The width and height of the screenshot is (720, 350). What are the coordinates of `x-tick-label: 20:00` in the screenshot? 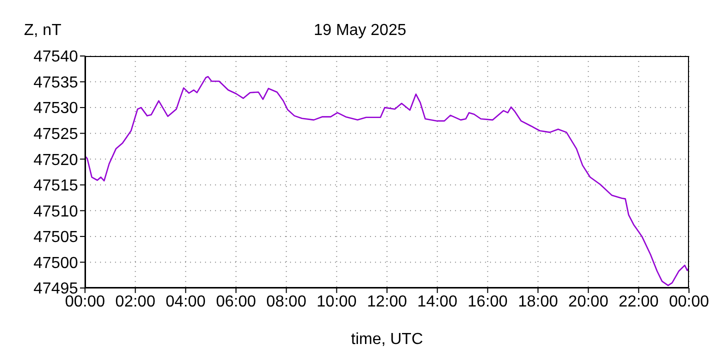 It's located at (588, 301).